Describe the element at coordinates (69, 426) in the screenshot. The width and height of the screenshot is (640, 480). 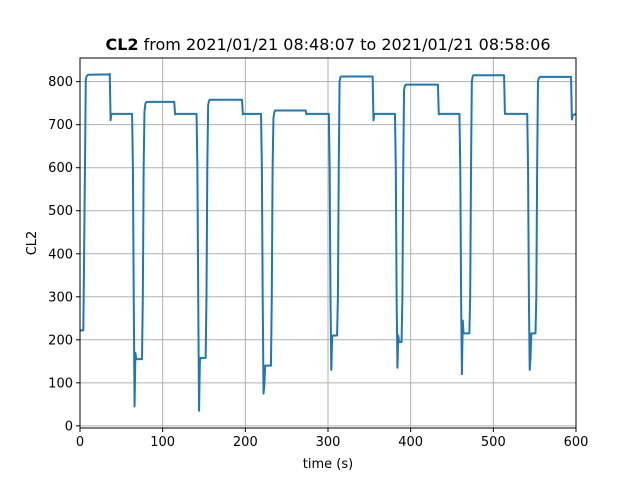
I see `y-tick-label: 0` at that location.